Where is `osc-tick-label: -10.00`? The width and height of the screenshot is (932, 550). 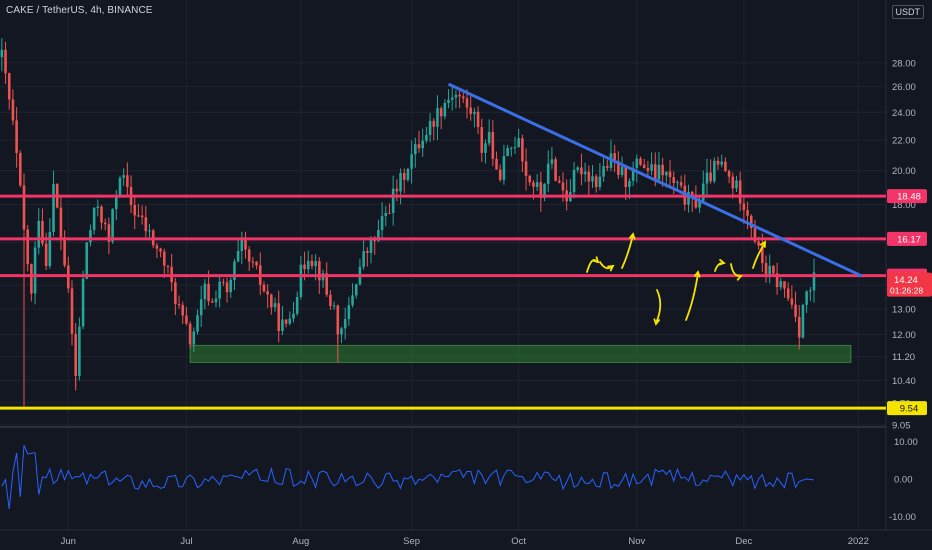 osc-tick-label: -10.00 is located at coordinates (902, 517).